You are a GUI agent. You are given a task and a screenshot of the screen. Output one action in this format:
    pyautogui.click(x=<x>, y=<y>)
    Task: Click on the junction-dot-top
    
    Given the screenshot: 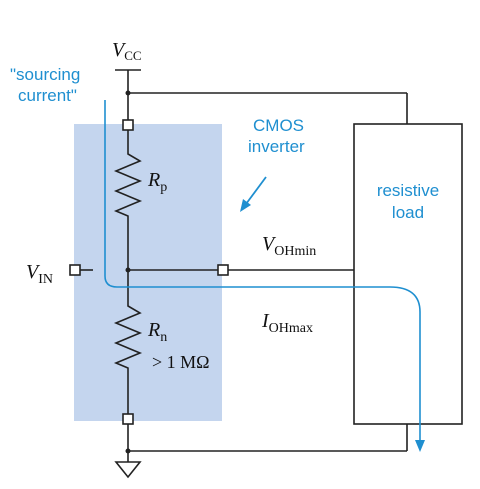 What is the action you would take?
    pyautogui.click(x=128, y=93)
    